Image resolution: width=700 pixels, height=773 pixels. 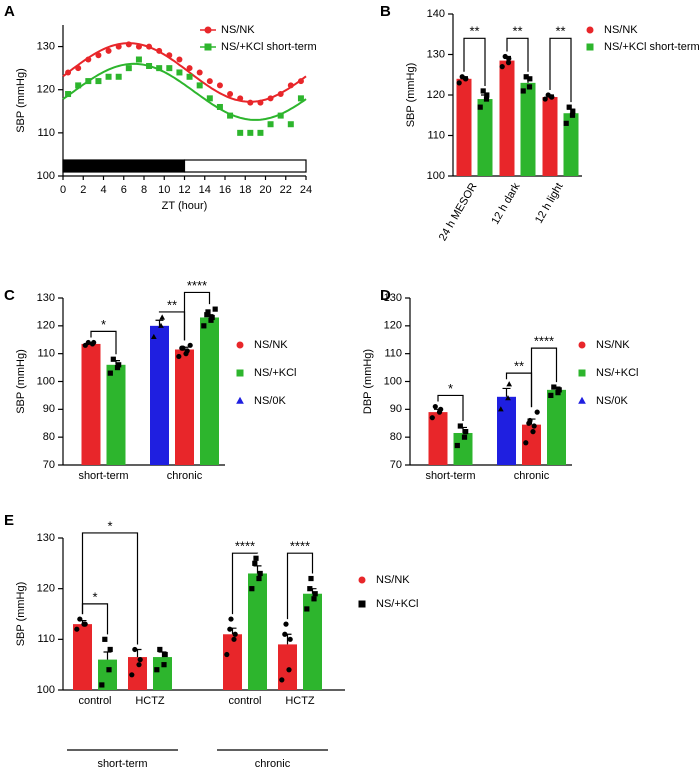 What do you see at coordinates (9, 11) in the screenshot?
I see `panel-letter: A` at bounding box center [9, 11].